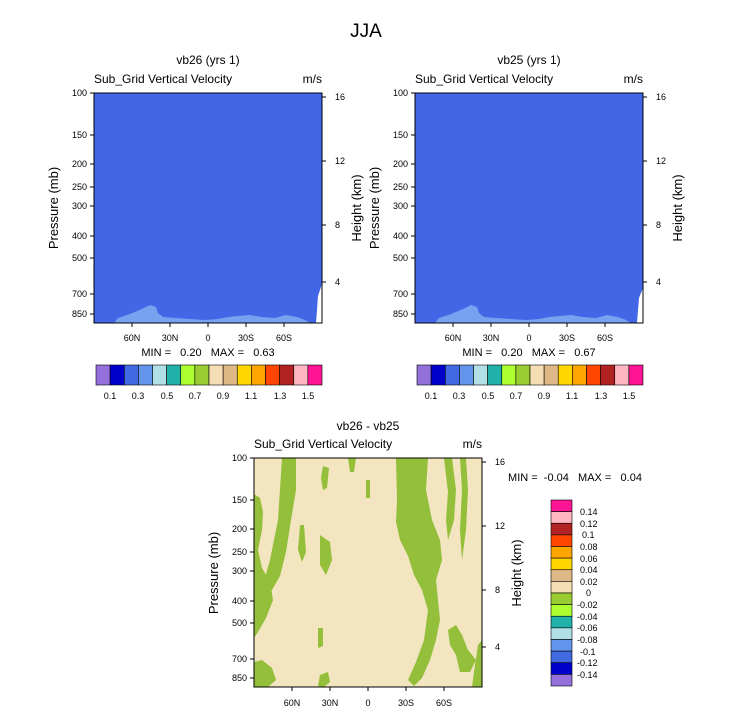 The image size is (733, 717). What do you see at coordinates (251, 396) in the screenshot?
I see `colorbar-label: 1.1` at bounding box center [251, 396].